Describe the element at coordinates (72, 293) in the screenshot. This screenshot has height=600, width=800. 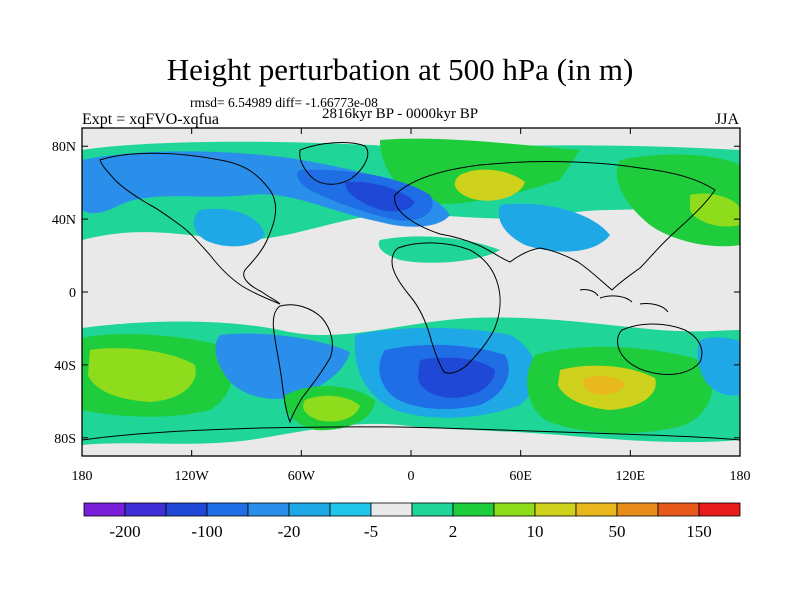
I see `lat-tick-label: 0` at that location.